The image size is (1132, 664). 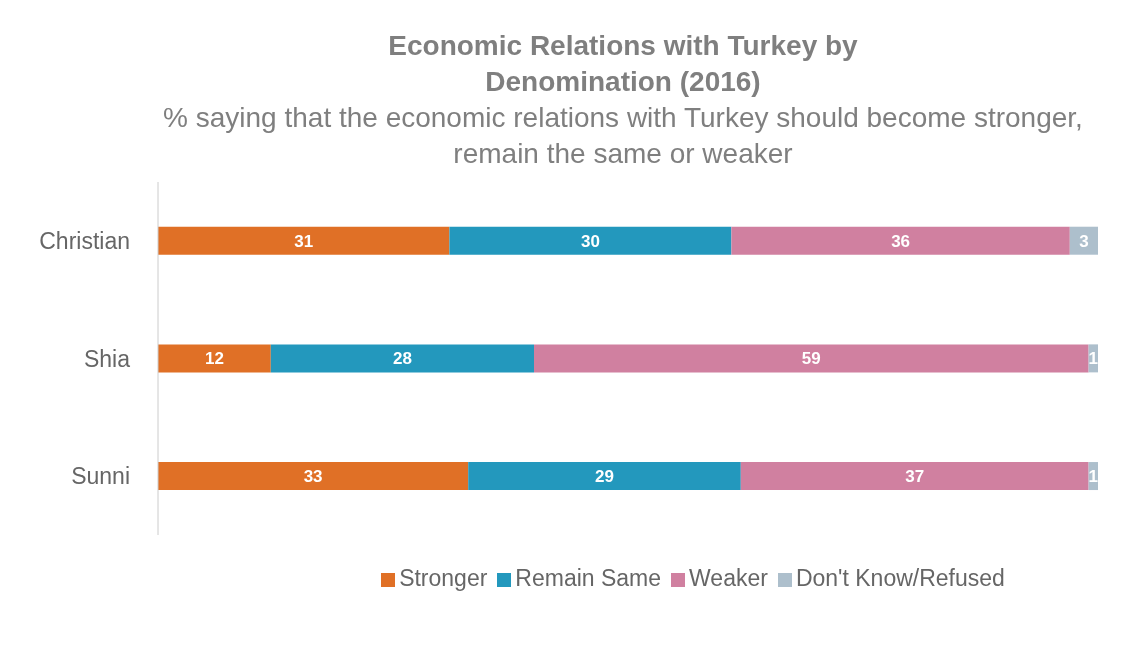 I want to click on y-tick-label: Shia, so click(x=107, y=358).